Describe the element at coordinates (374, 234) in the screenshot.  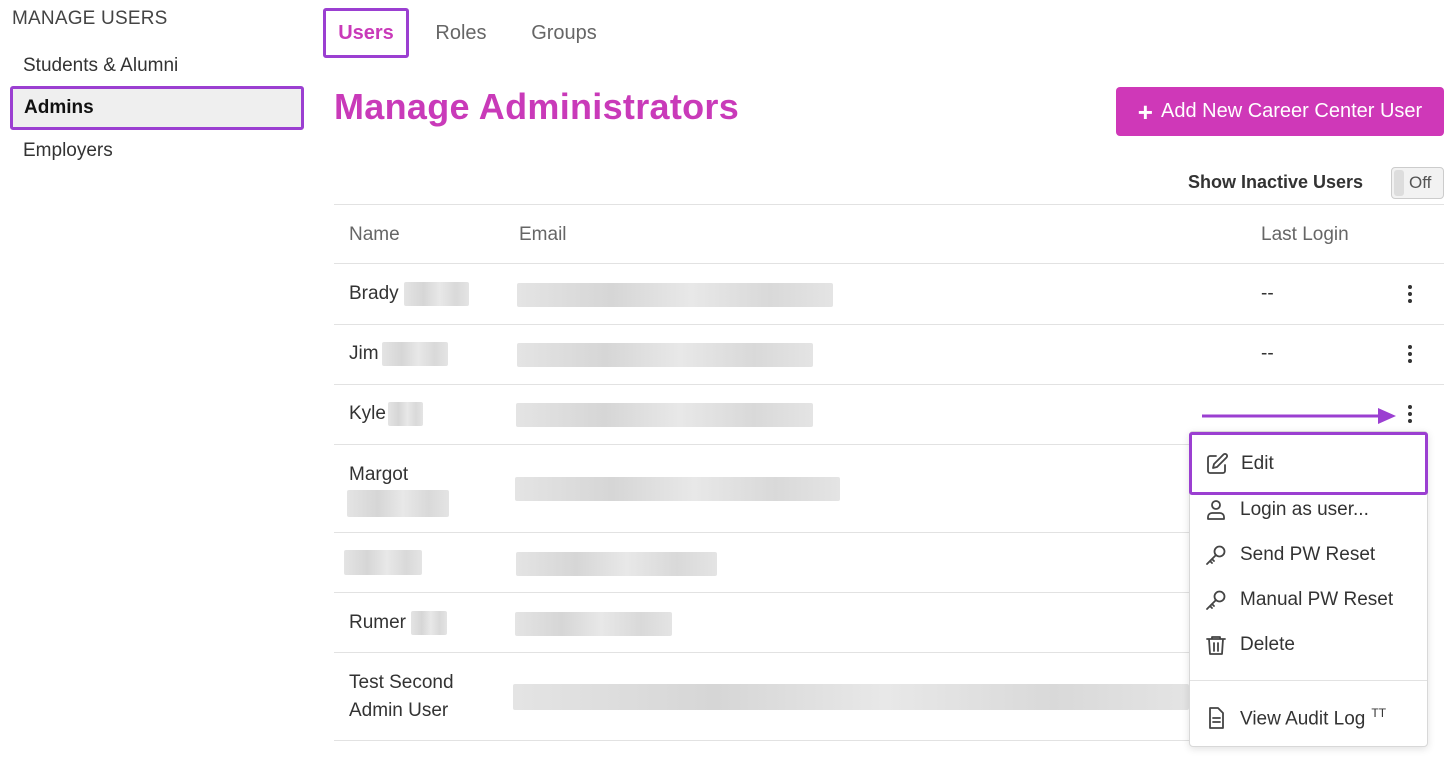
I see `column-header-name: Name` at that location.